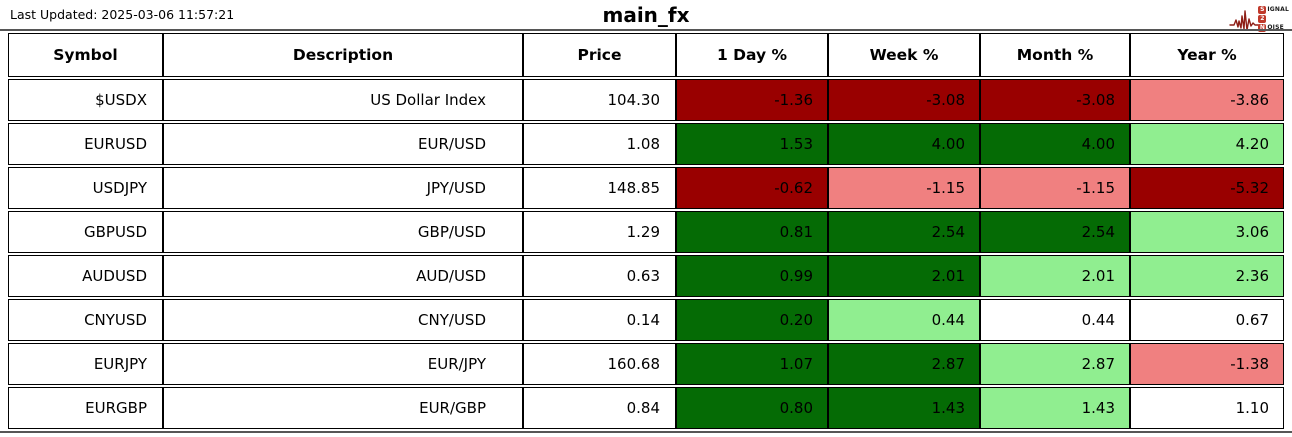  I want to click on year-change-cell: 2.36, so click(1207, 276).